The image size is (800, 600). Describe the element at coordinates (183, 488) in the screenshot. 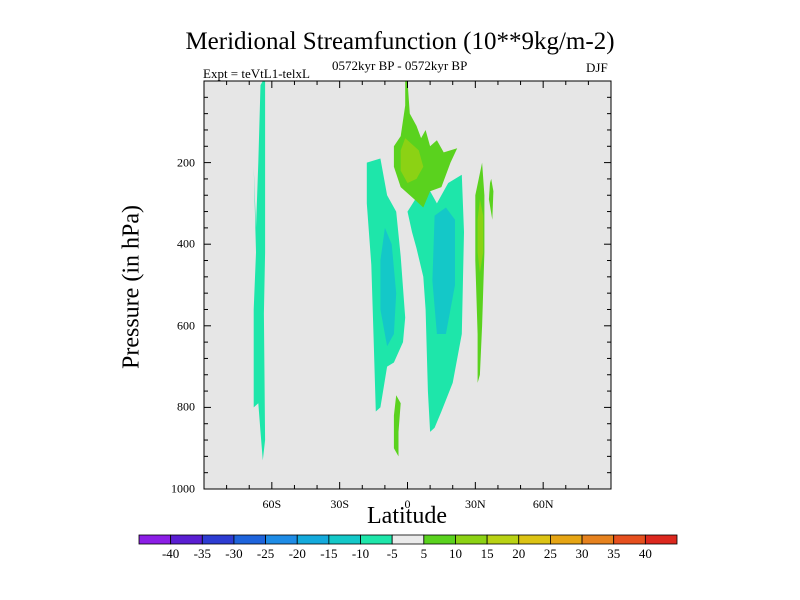

I see `y-tick-label: 1000` at that location.